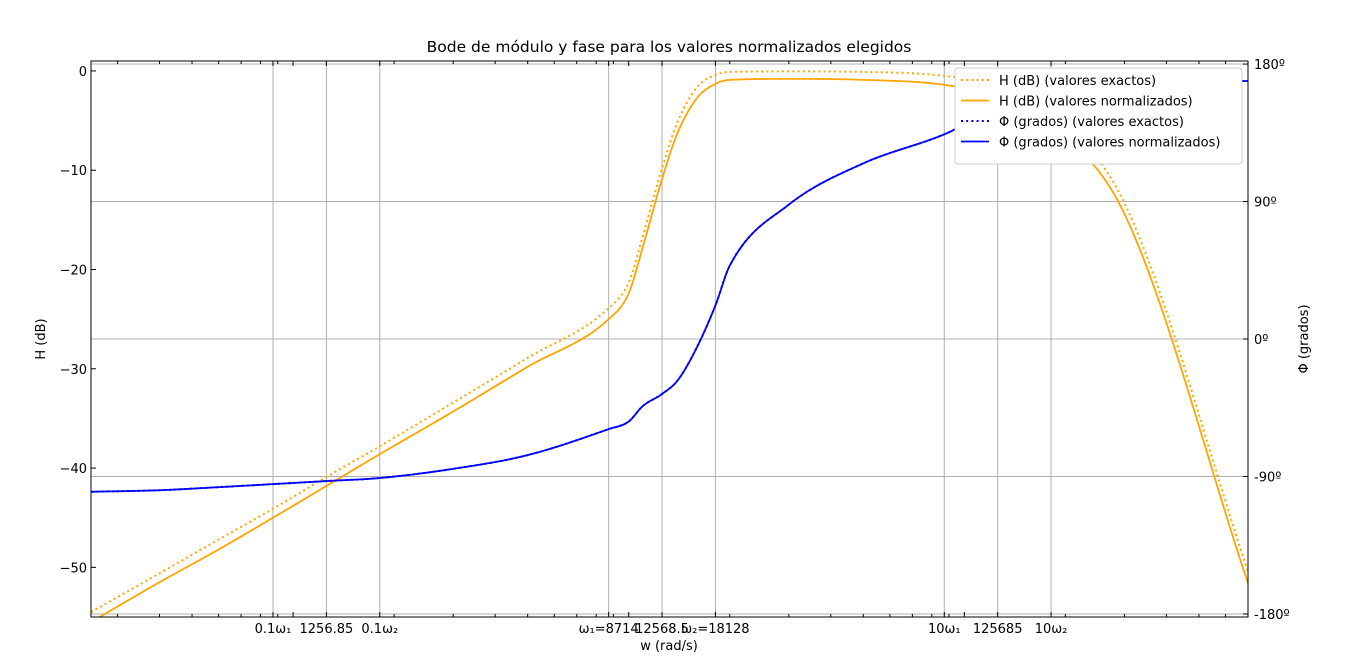 This screenshot has height=671, width=1366. Describe the element at coordinates (327, 629) in the screenshot. I see `x-tick-label: 1256.85` at that location.